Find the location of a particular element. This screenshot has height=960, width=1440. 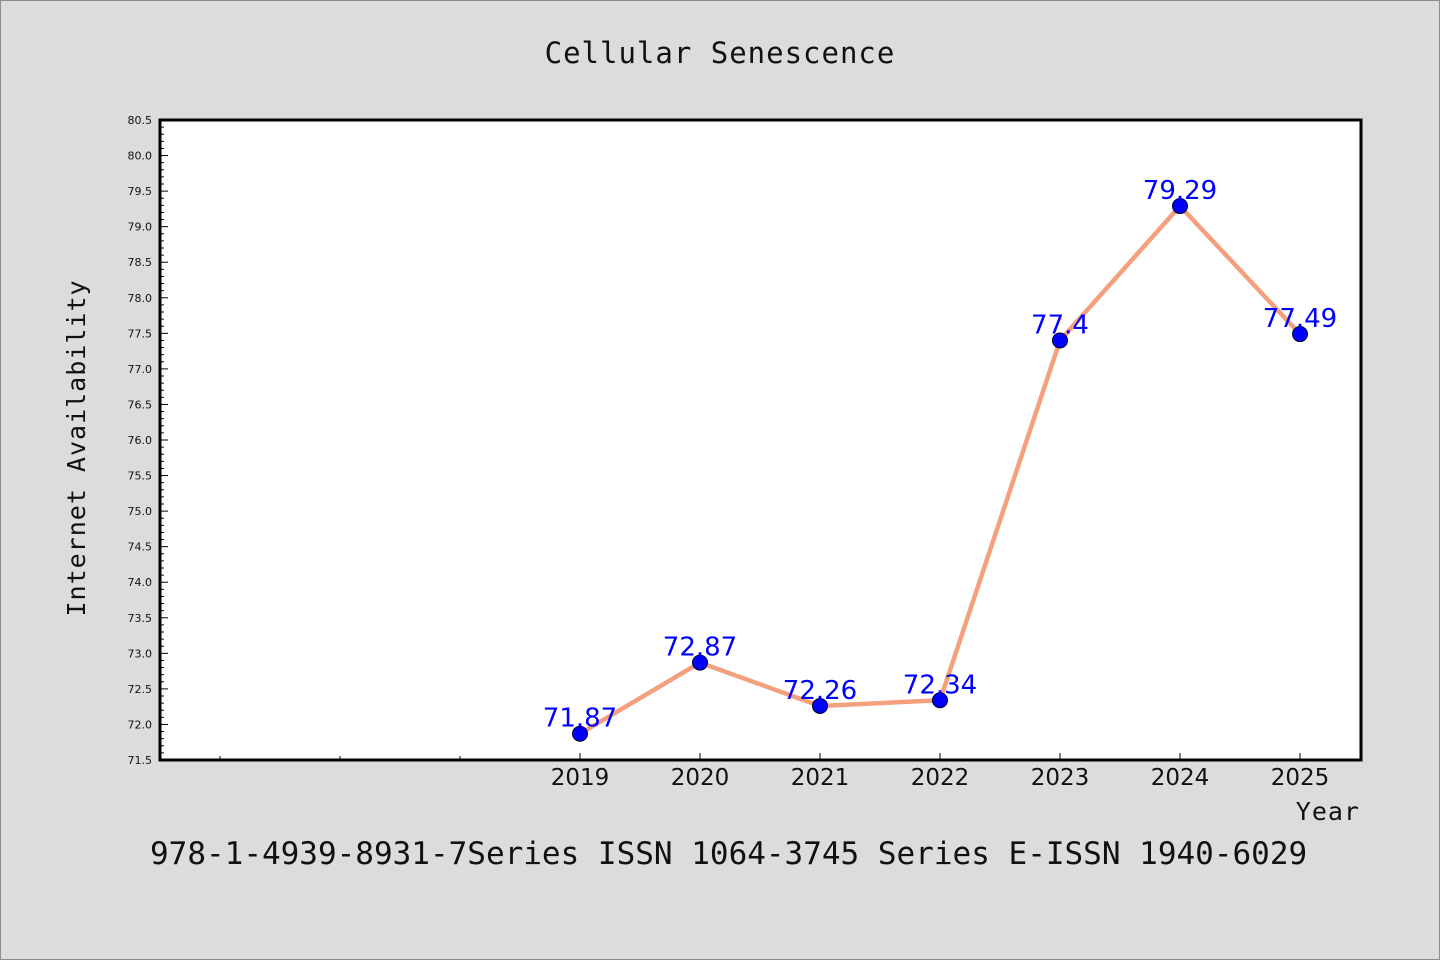

data-label: 72.34 is located at coordinates (940, 685).